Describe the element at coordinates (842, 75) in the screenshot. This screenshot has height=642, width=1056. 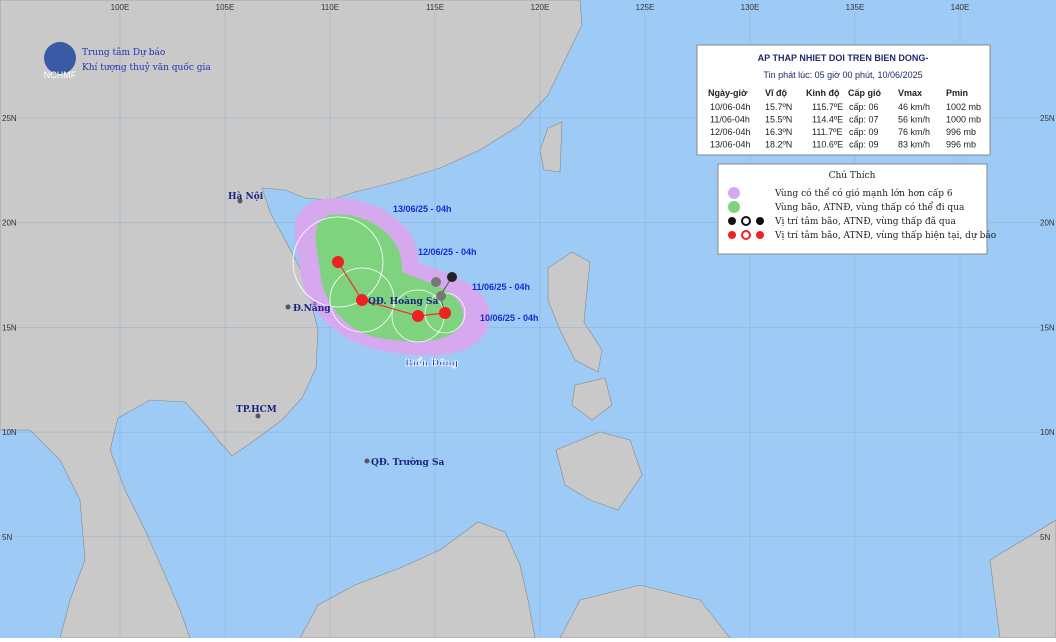
I see `info-issued: Tin phát lúc: 05 giờ 00 phút, 10/06/2025` at that location.